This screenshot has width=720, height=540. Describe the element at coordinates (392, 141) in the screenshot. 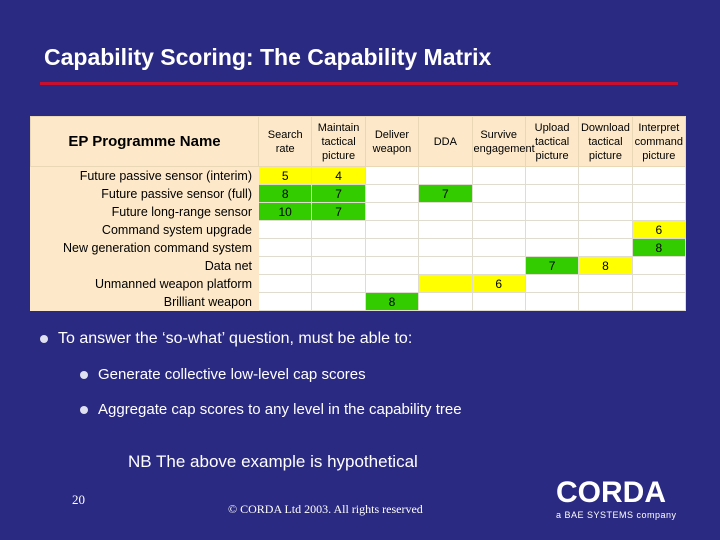

I see `column-header: Deliver weapon` at that location.